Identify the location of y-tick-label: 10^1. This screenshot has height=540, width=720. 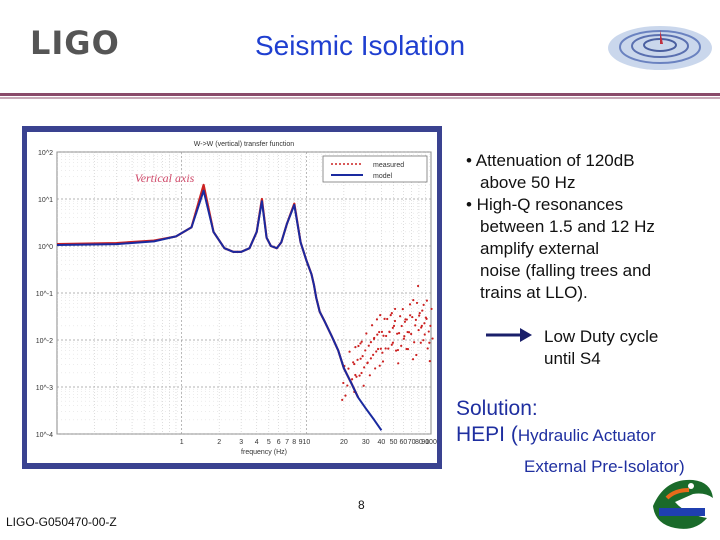
(45, 200).